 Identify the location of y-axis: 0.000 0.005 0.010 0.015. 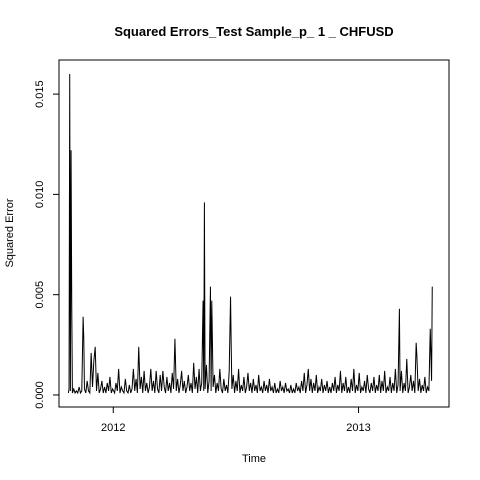
(46, 244).